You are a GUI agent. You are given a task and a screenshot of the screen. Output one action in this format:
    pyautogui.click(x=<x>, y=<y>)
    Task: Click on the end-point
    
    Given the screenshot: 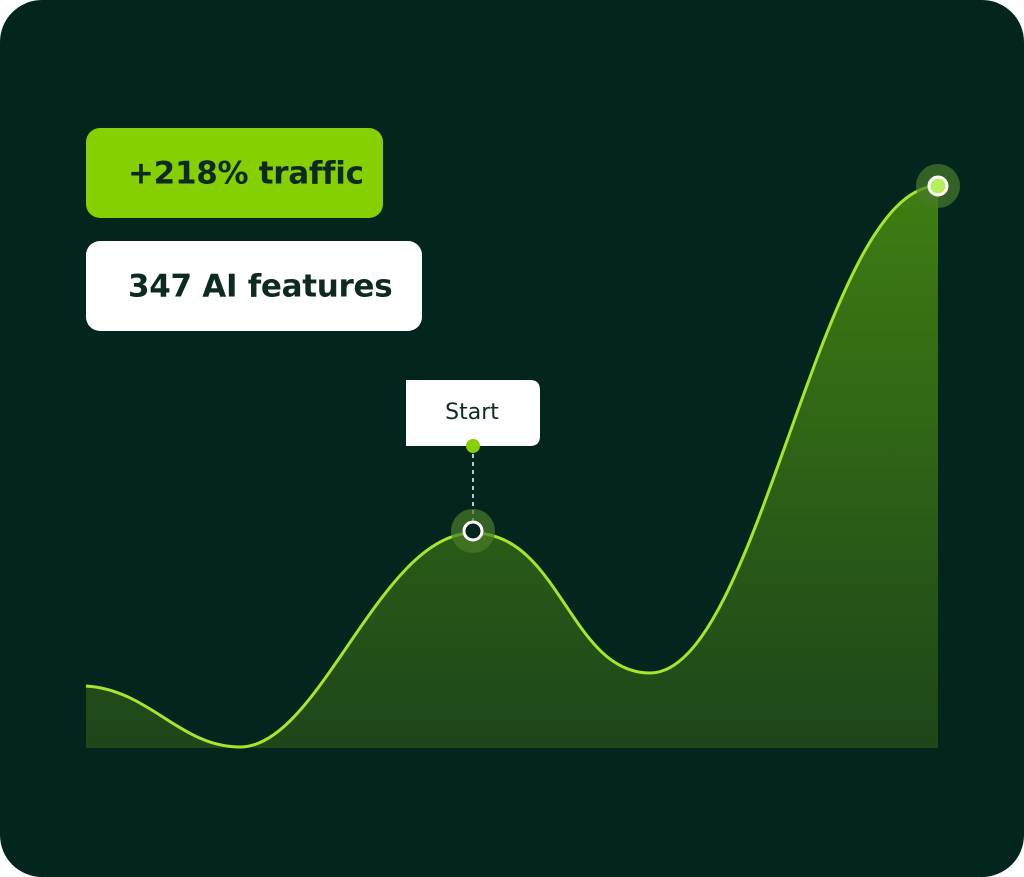 What is the action you would take?
    pyautogui.click(x=938, y=186)
    